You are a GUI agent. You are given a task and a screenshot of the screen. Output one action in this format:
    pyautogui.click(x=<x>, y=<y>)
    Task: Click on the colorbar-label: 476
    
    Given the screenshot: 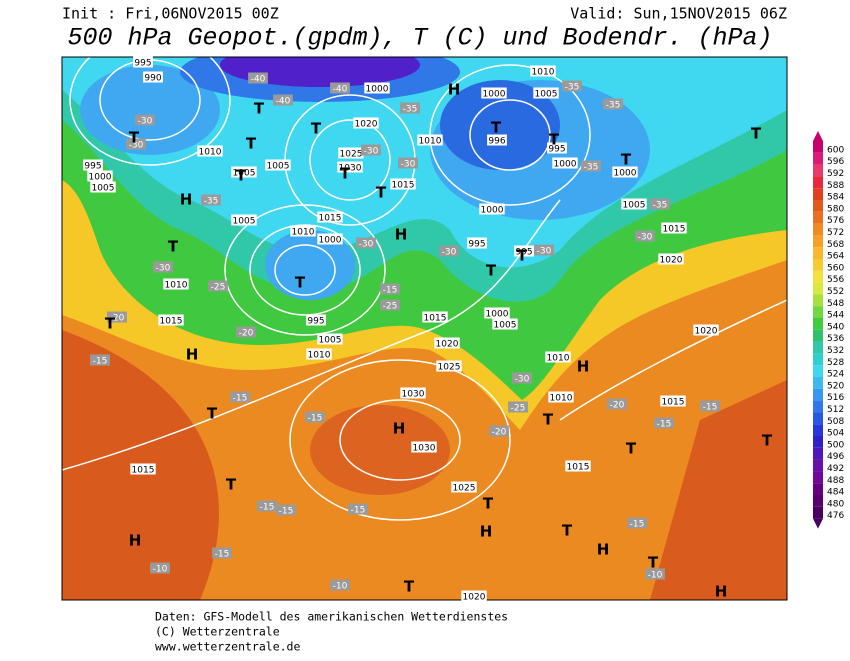 What is the action you would take?
    pyautogui.click(x=835, y=516)
    